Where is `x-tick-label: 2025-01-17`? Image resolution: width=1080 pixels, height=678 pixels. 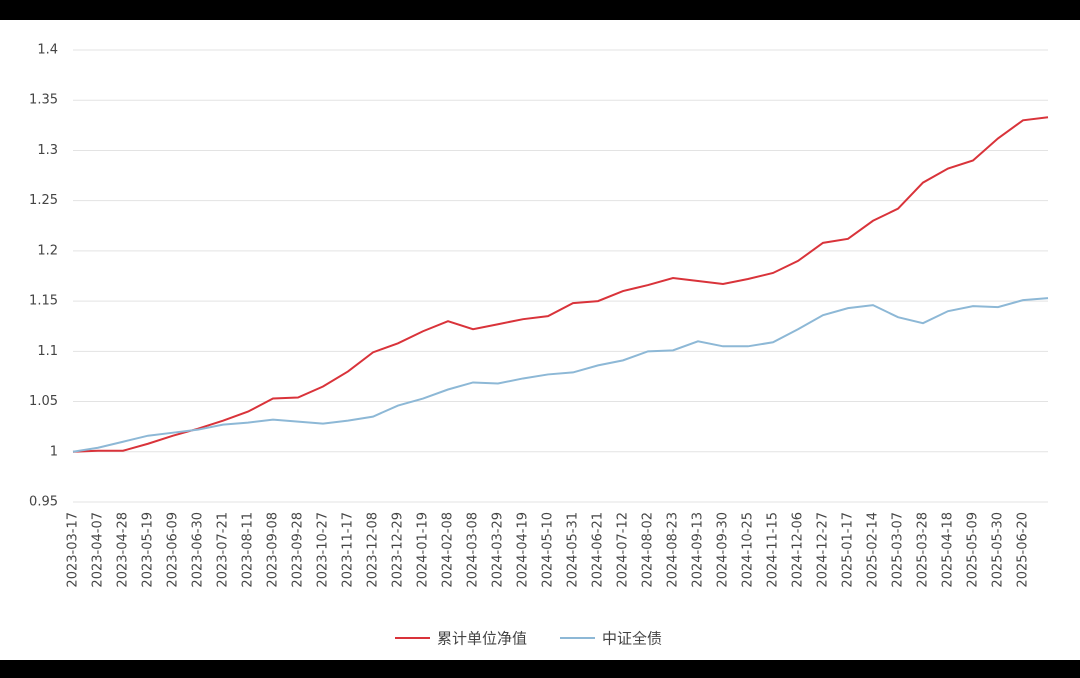
x-tick-label: 2025-01-17 is located at coordinates (848, 550).